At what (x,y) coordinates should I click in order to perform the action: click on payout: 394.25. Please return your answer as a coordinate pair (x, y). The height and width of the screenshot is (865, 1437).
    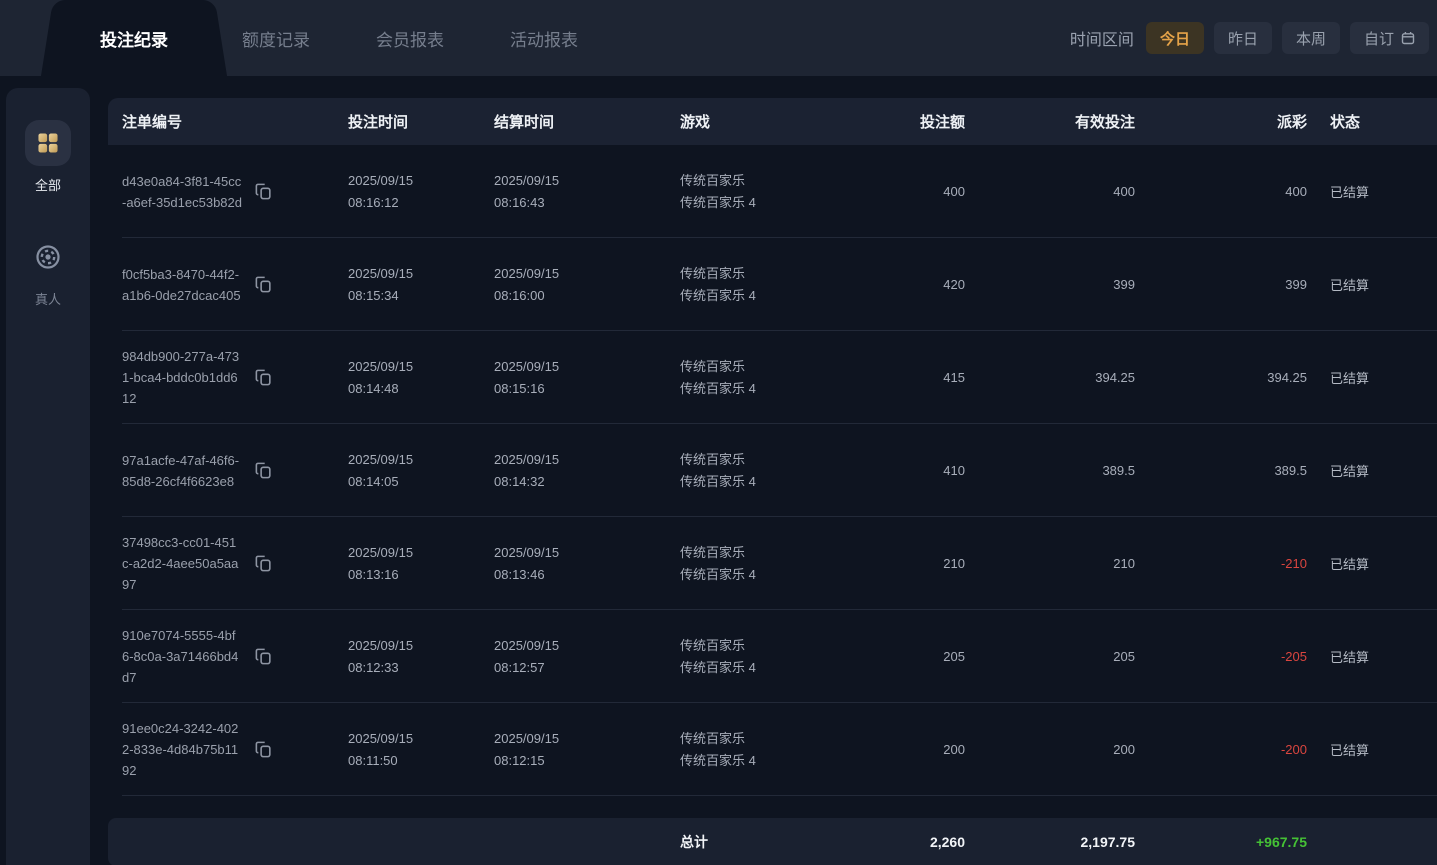
    Looking at the image, I should click on (1287, 377).